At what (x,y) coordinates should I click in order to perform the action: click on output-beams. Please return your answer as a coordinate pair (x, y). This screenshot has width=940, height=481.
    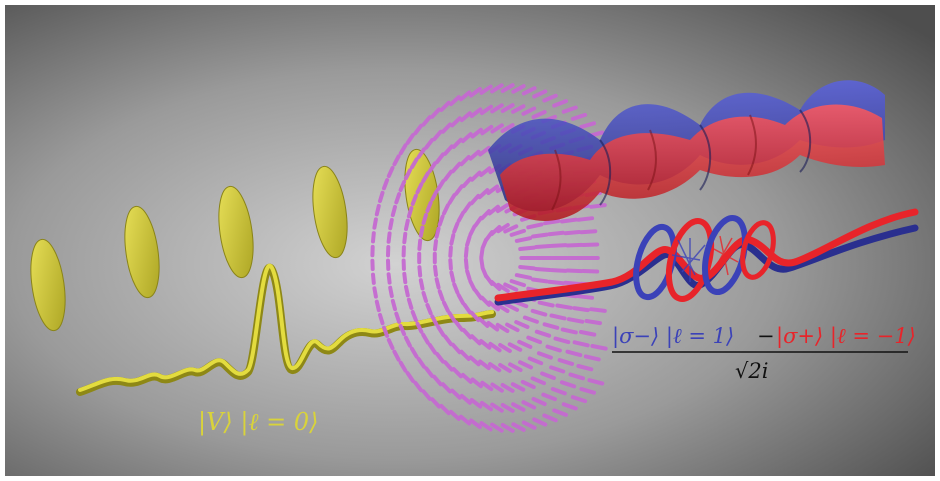
    Looking at the image, I should click on (706, 257).